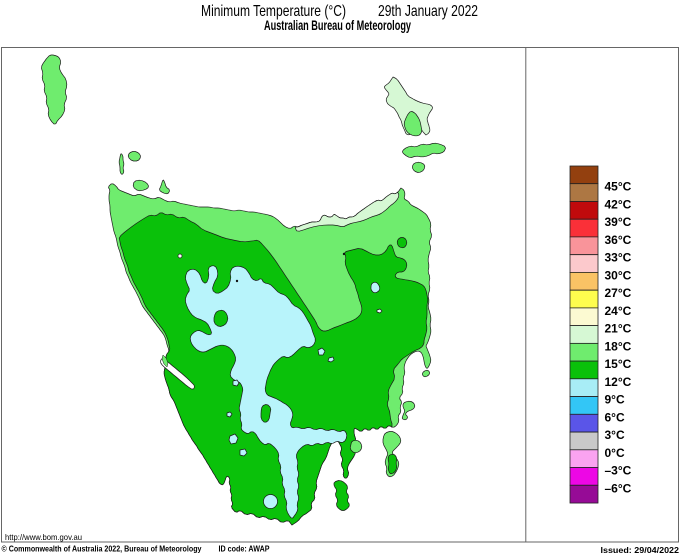 The width and height of the screenshot is (680, 555). What do you see at coordinates (618, 311) in the screenshot?
I see `svg-text: 24°C` at bounding box center [618, 311].